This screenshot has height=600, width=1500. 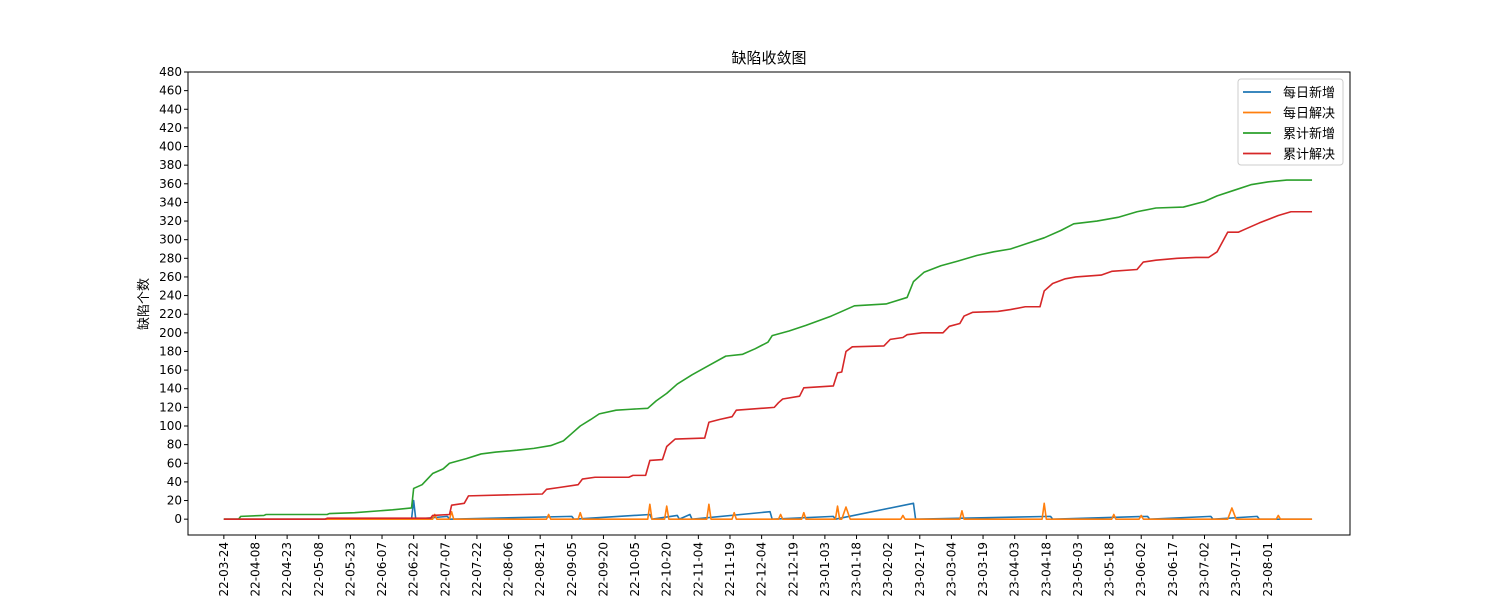 I want to click on y-tick-label: 220, so click(x=170, y=314).